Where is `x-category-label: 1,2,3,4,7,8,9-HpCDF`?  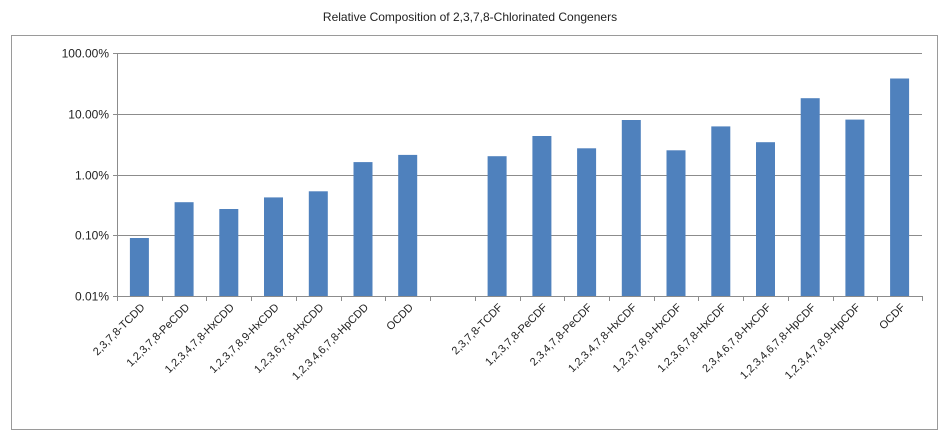 x-category-label: 1,2,3,4,7,8,9-HpCDF is located at coordinates (823, 341).